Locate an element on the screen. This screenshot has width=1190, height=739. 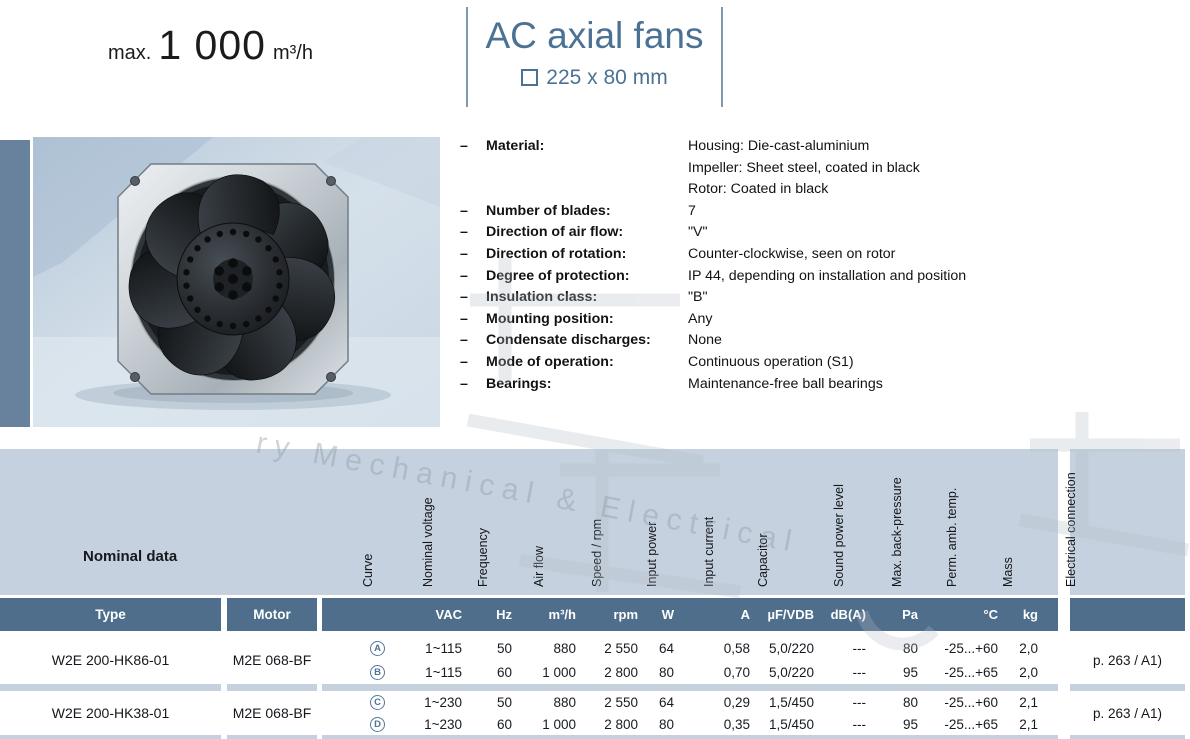
cell-pa: 80 is located at coordinates (910, 702).